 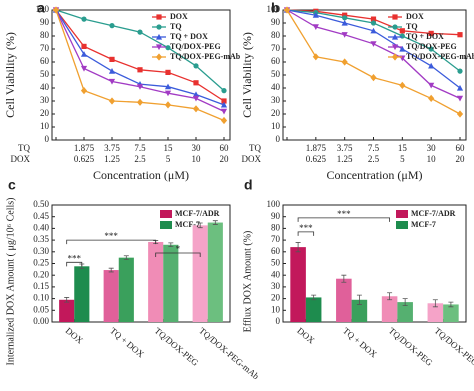 I want to click on y-axis-title: Cell Viability (%), so click(x=10, y=75).